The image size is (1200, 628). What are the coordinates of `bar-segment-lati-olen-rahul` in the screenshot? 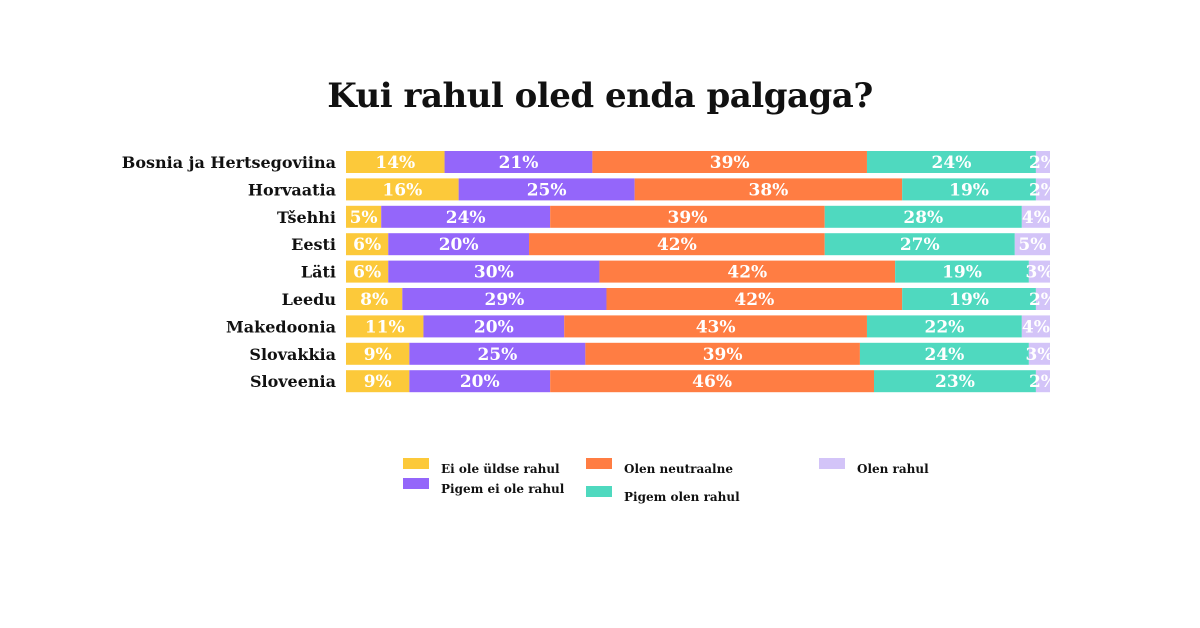 It's located at (1039, 271).